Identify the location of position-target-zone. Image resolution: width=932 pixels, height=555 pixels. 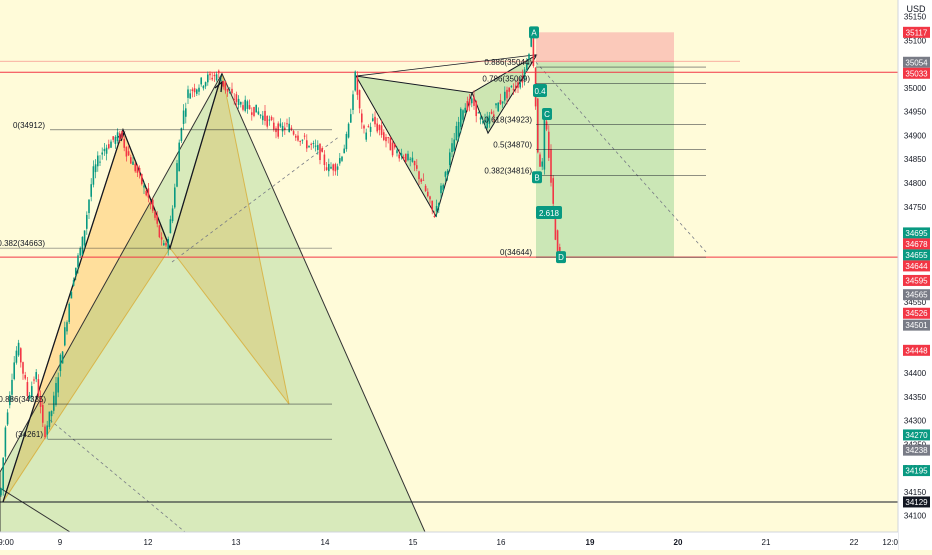
(605, 160).